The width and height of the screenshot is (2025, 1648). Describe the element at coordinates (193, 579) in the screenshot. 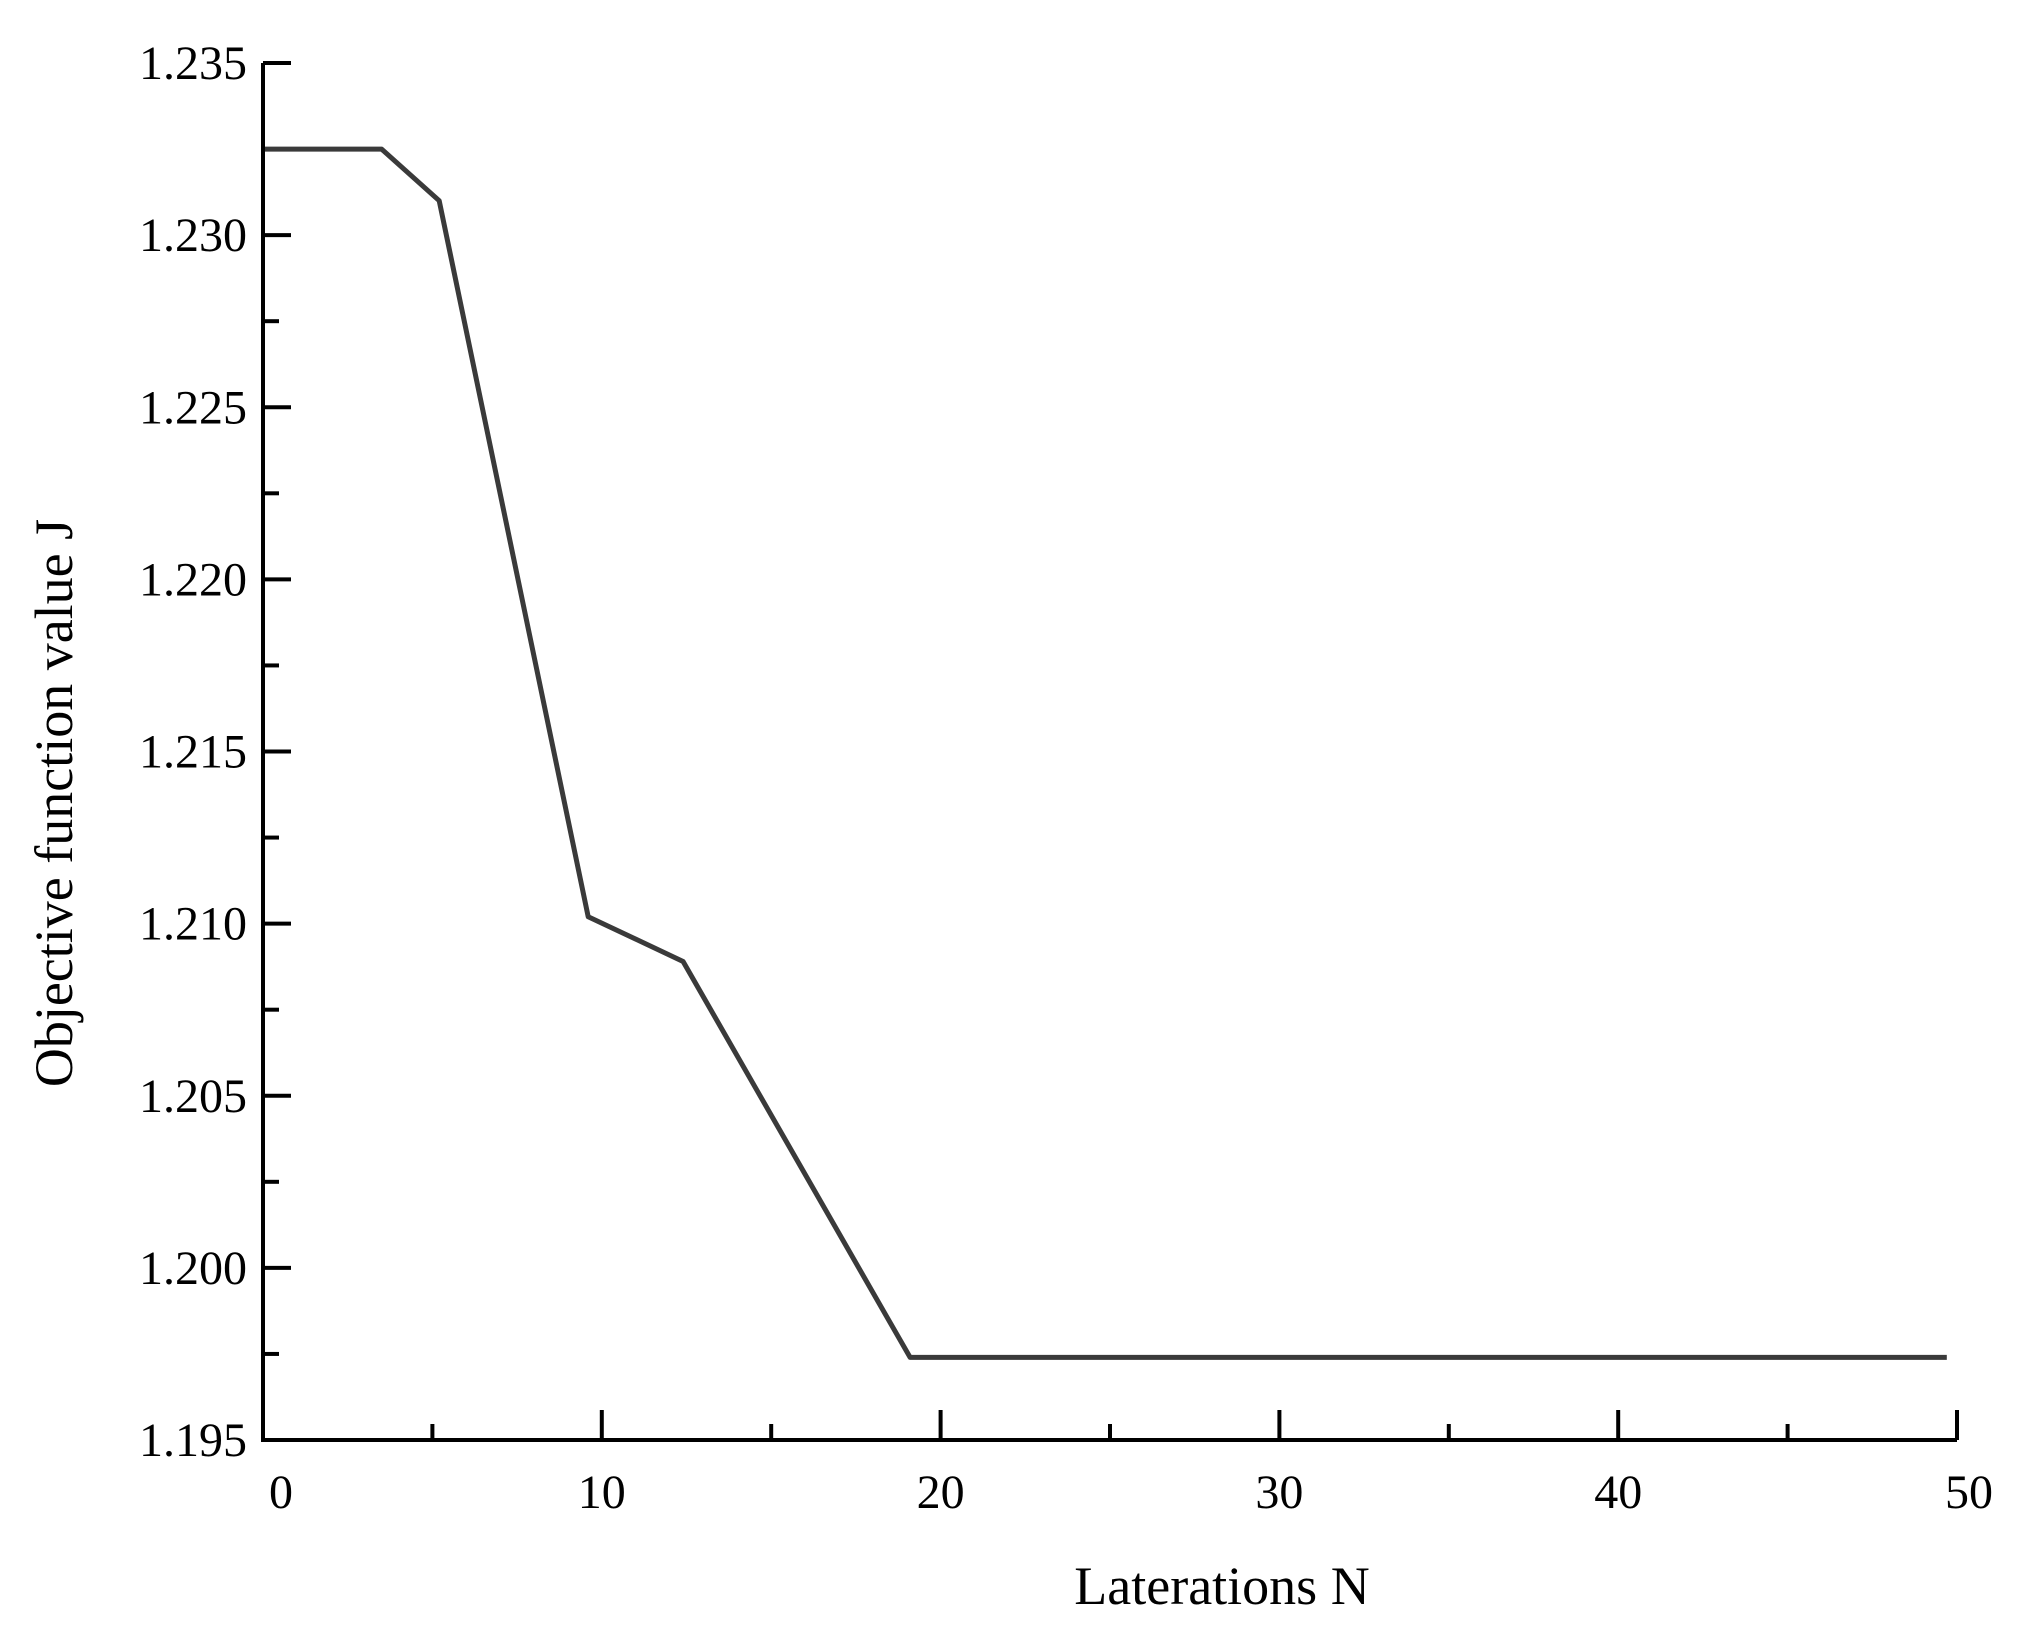

I see `y-tick-label: 1.220` at that location.